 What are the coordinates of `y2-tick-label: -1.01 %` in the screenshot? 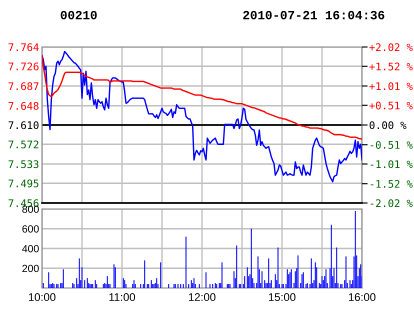 It's located at (391, 164).